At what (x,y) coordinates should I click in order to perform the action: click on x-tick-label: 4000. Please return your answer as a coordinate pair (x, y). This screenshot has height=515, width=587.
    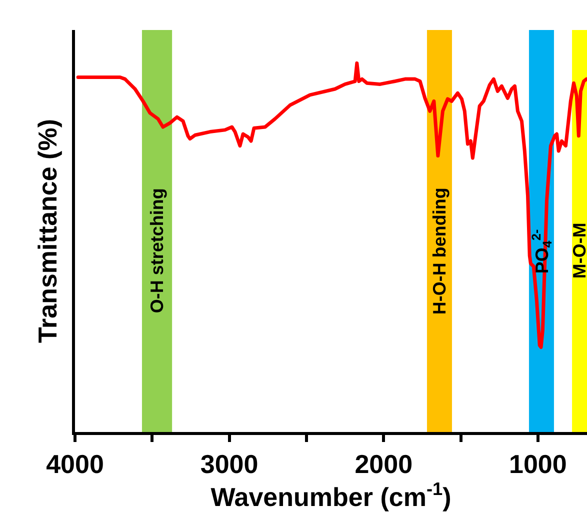
    Looking at the image, I should click on (75, 464).